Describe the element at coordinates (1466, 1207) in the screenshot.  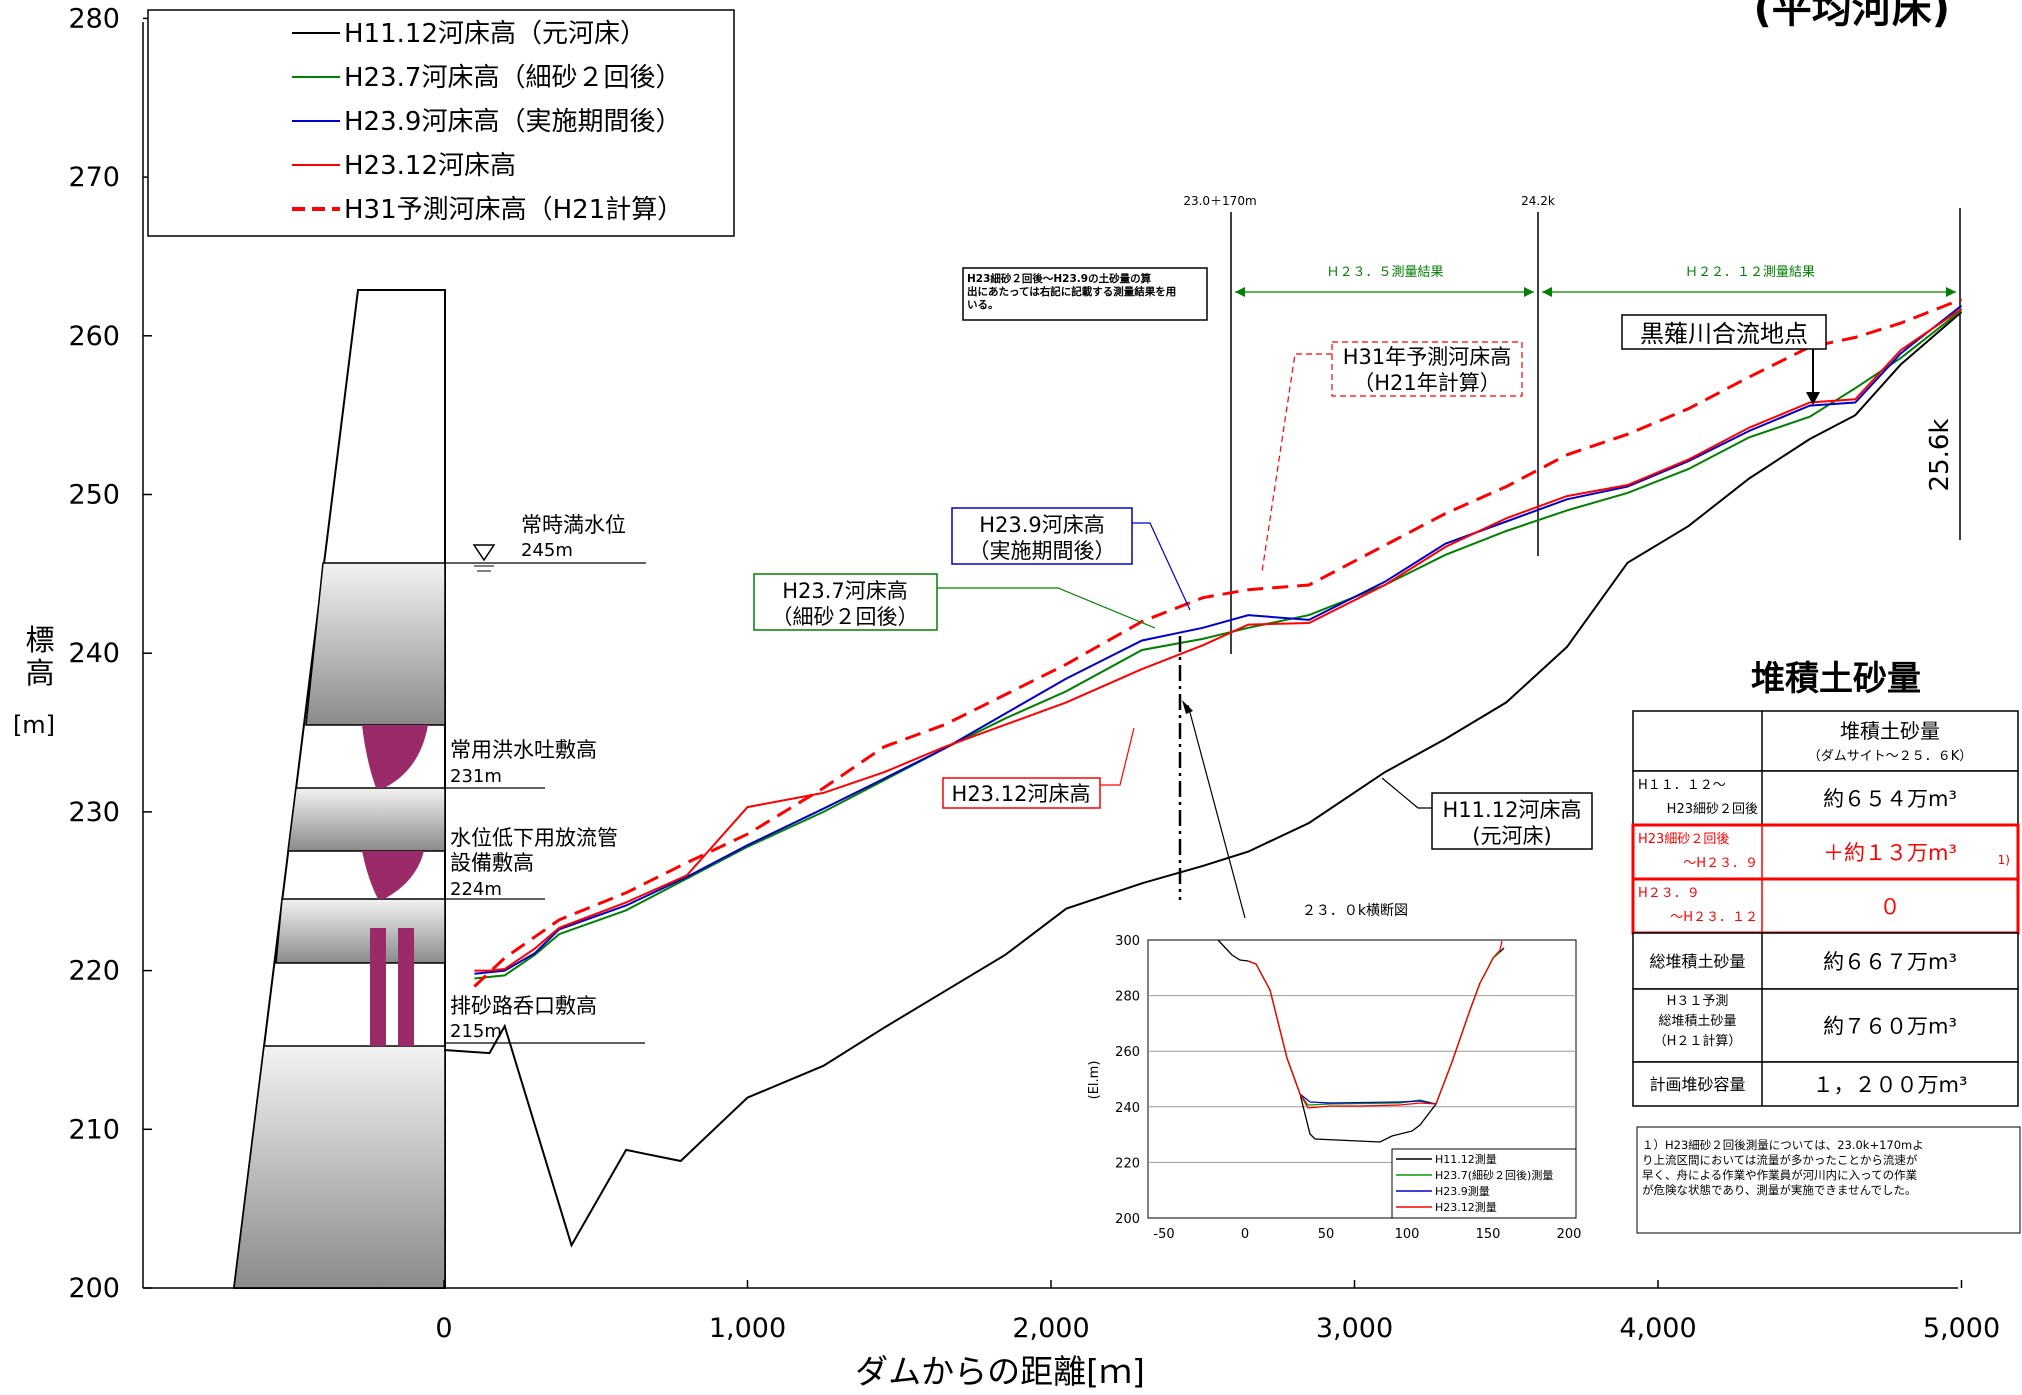
I see `inset-legend-label: H23.12測量` at that location.